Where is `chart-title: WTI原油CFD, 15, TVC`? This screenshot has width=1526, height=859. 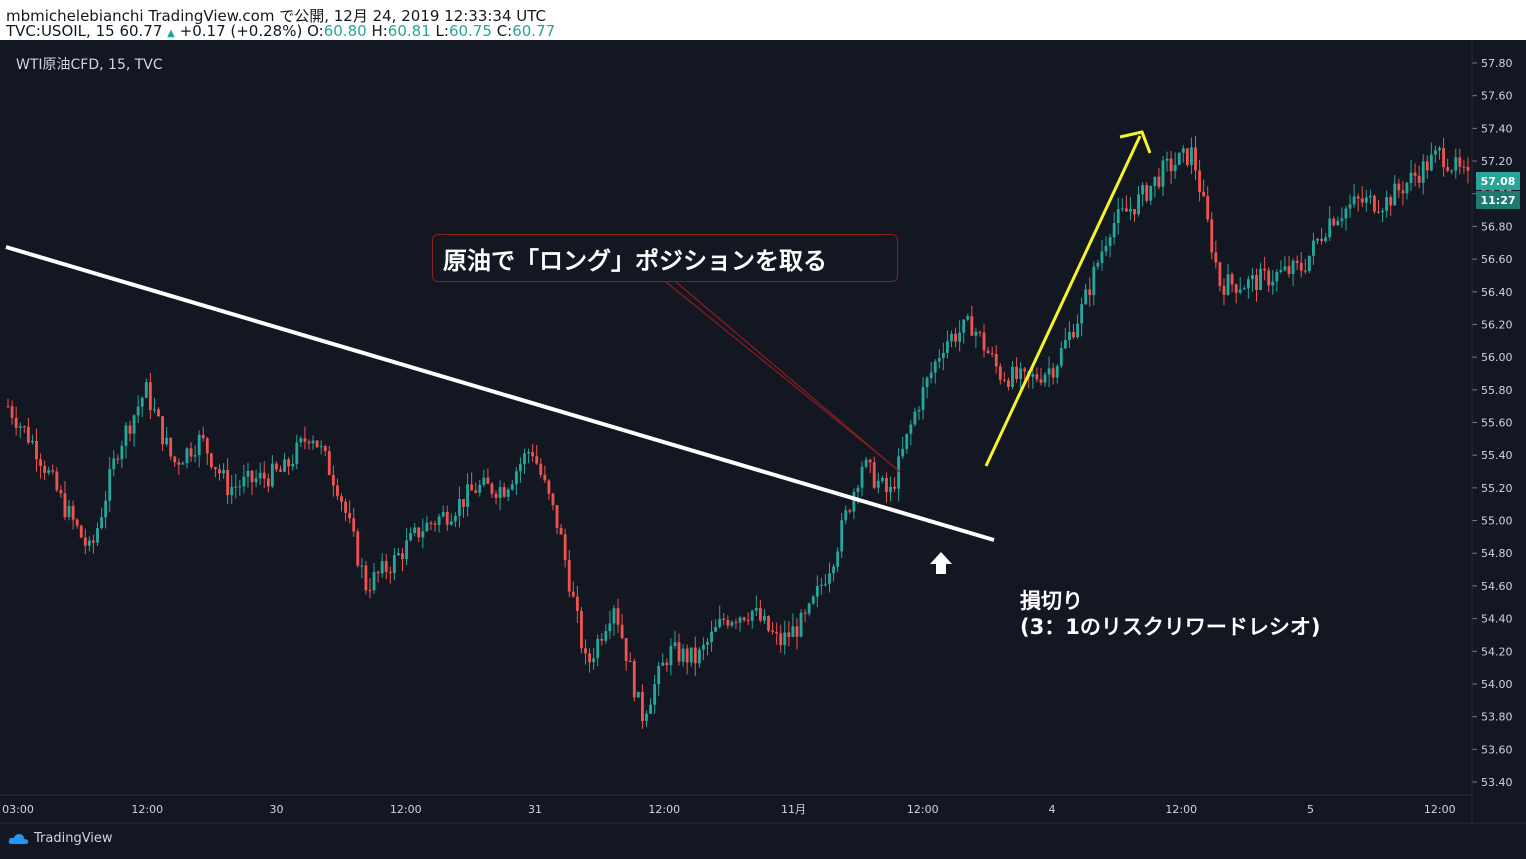
chart-title: WTI原油CFD, 15, TVC is located at coordinates (89, 65).